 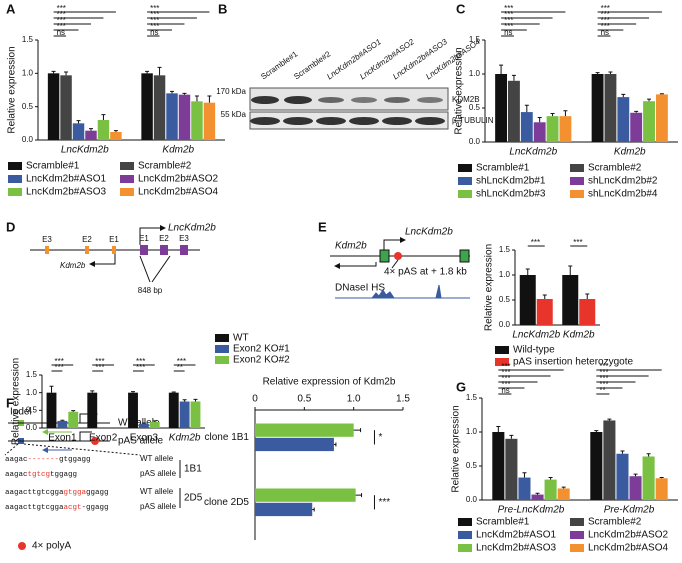 What do you see at coordinates (360, 288) in the screenshot?
I see `track-label: DNaseI HS` at bounding box center [360, 288].